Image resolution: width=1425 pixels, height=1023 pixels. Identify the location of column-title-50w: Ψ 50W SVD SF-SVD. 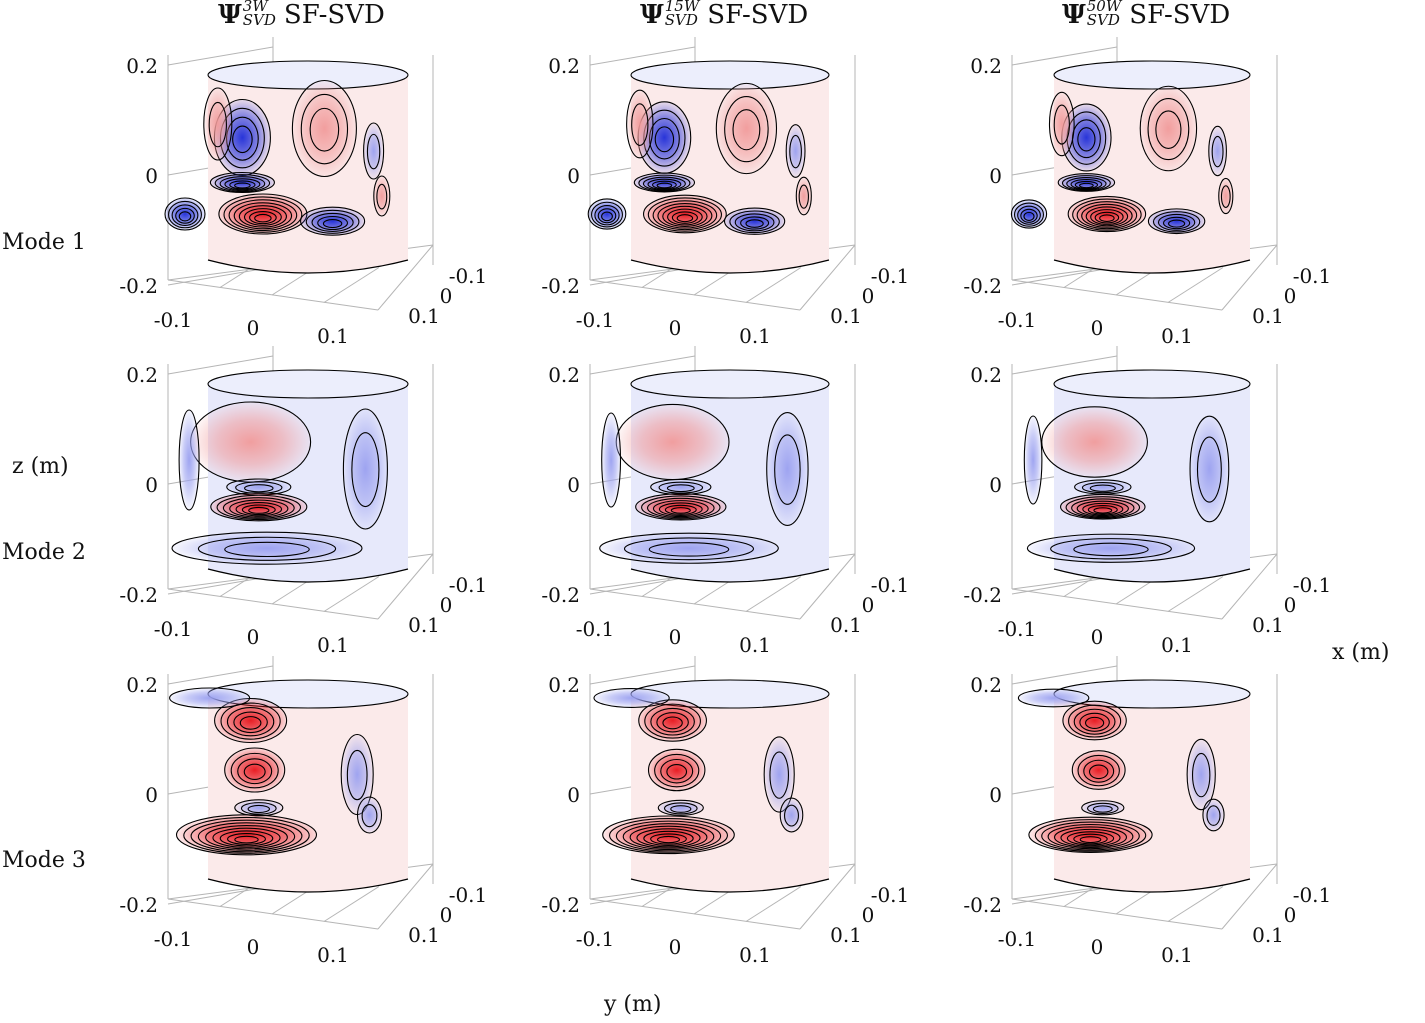
(1146, 15).